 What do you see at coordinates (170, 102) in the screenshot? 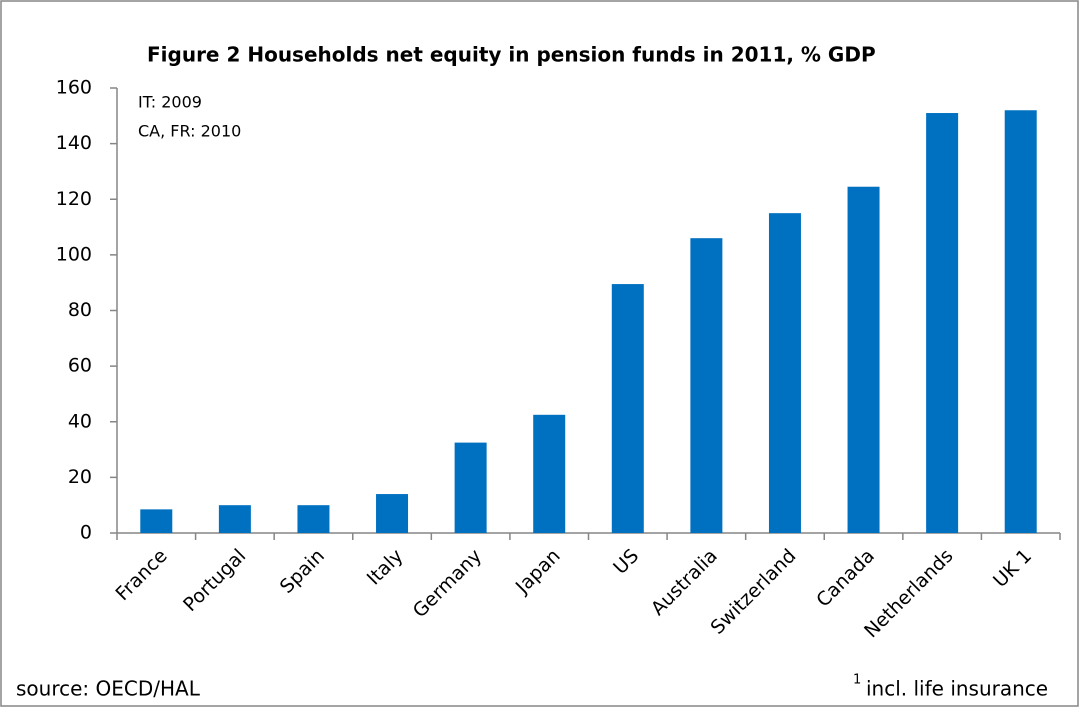
I see `annotation: IT: 2009` at bounding box center [170, 102].